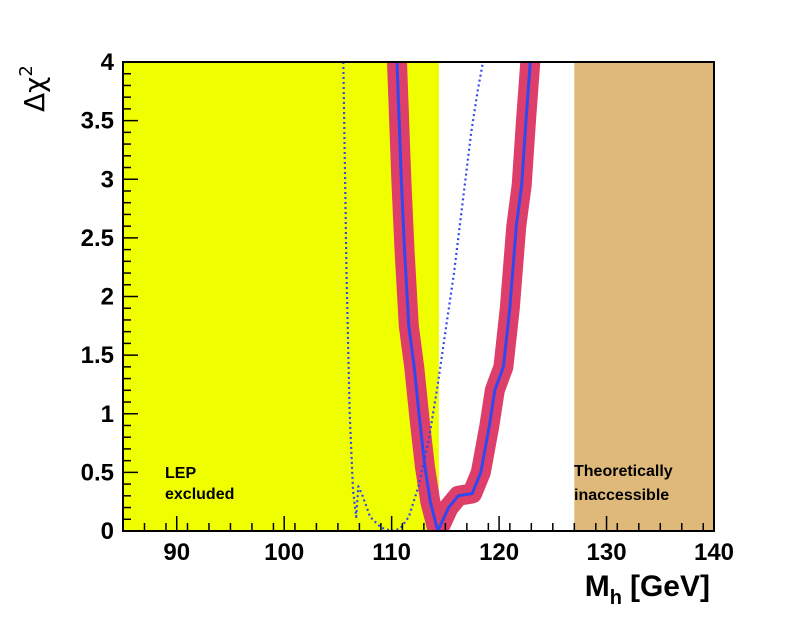  I want to click on region-theoretically-inaccessible, so click(644, 296).